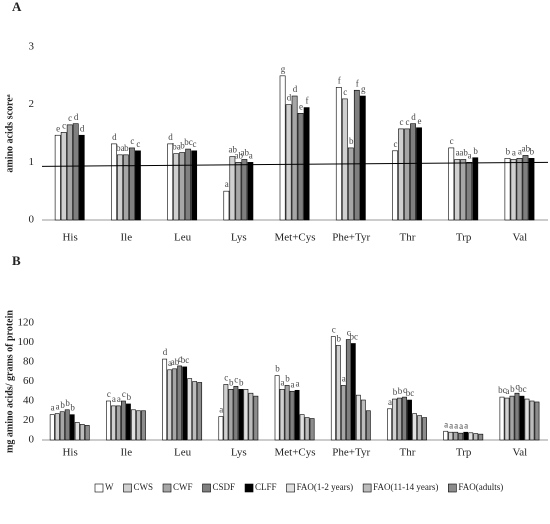 This screenshot has width=550, height=524. Describe the element at coordinates (32, 220) in the screenshot. I see `y-tick-label: 0` at that location.